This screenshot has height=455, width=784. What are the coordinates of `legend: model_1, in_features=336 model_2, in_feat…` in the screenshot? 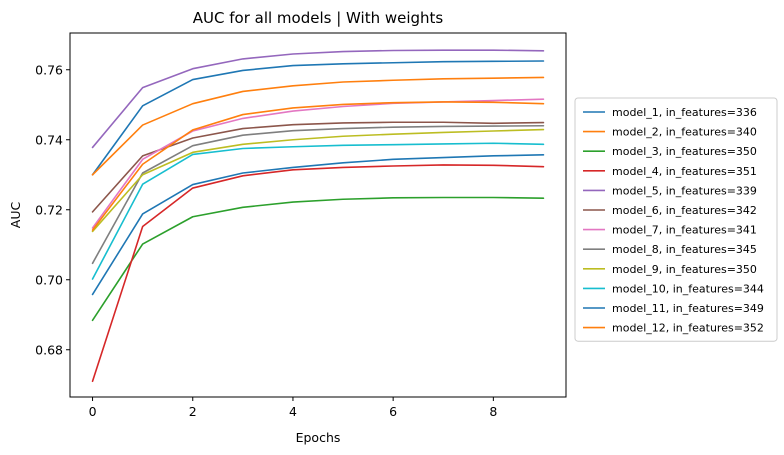 It's located at (676, 219).